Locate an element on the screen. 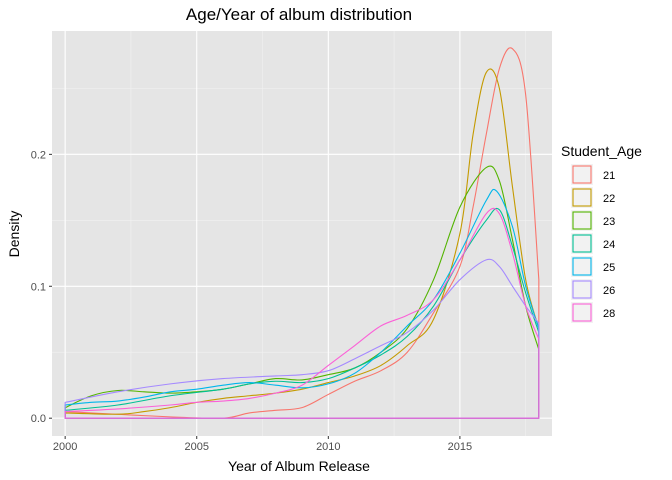  legend-items: 21 22 23 24 25 26 28 is located at coordinates (593, 243).